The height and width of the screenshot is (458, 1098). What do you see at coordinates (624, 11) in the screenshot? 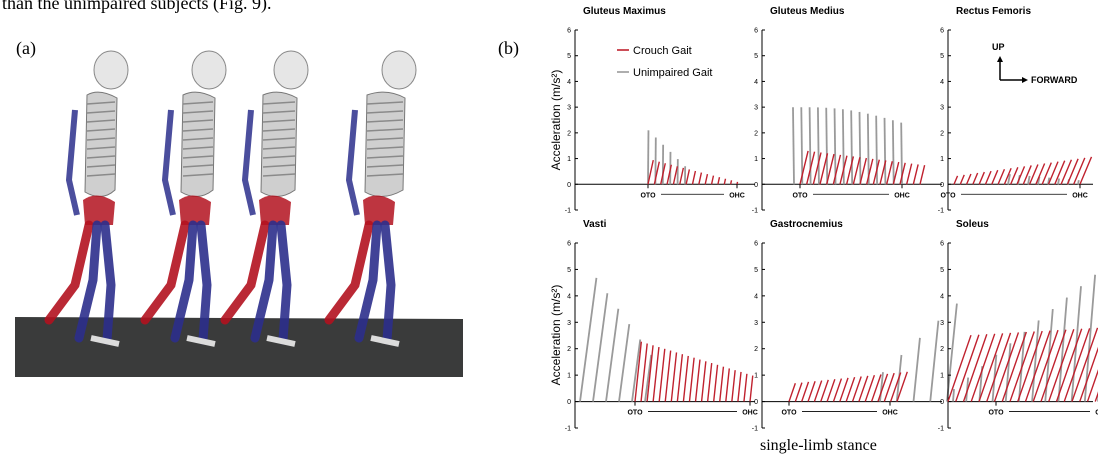
I see `panel-title: Gluteus Maximus` at bounding box center [624, 11].